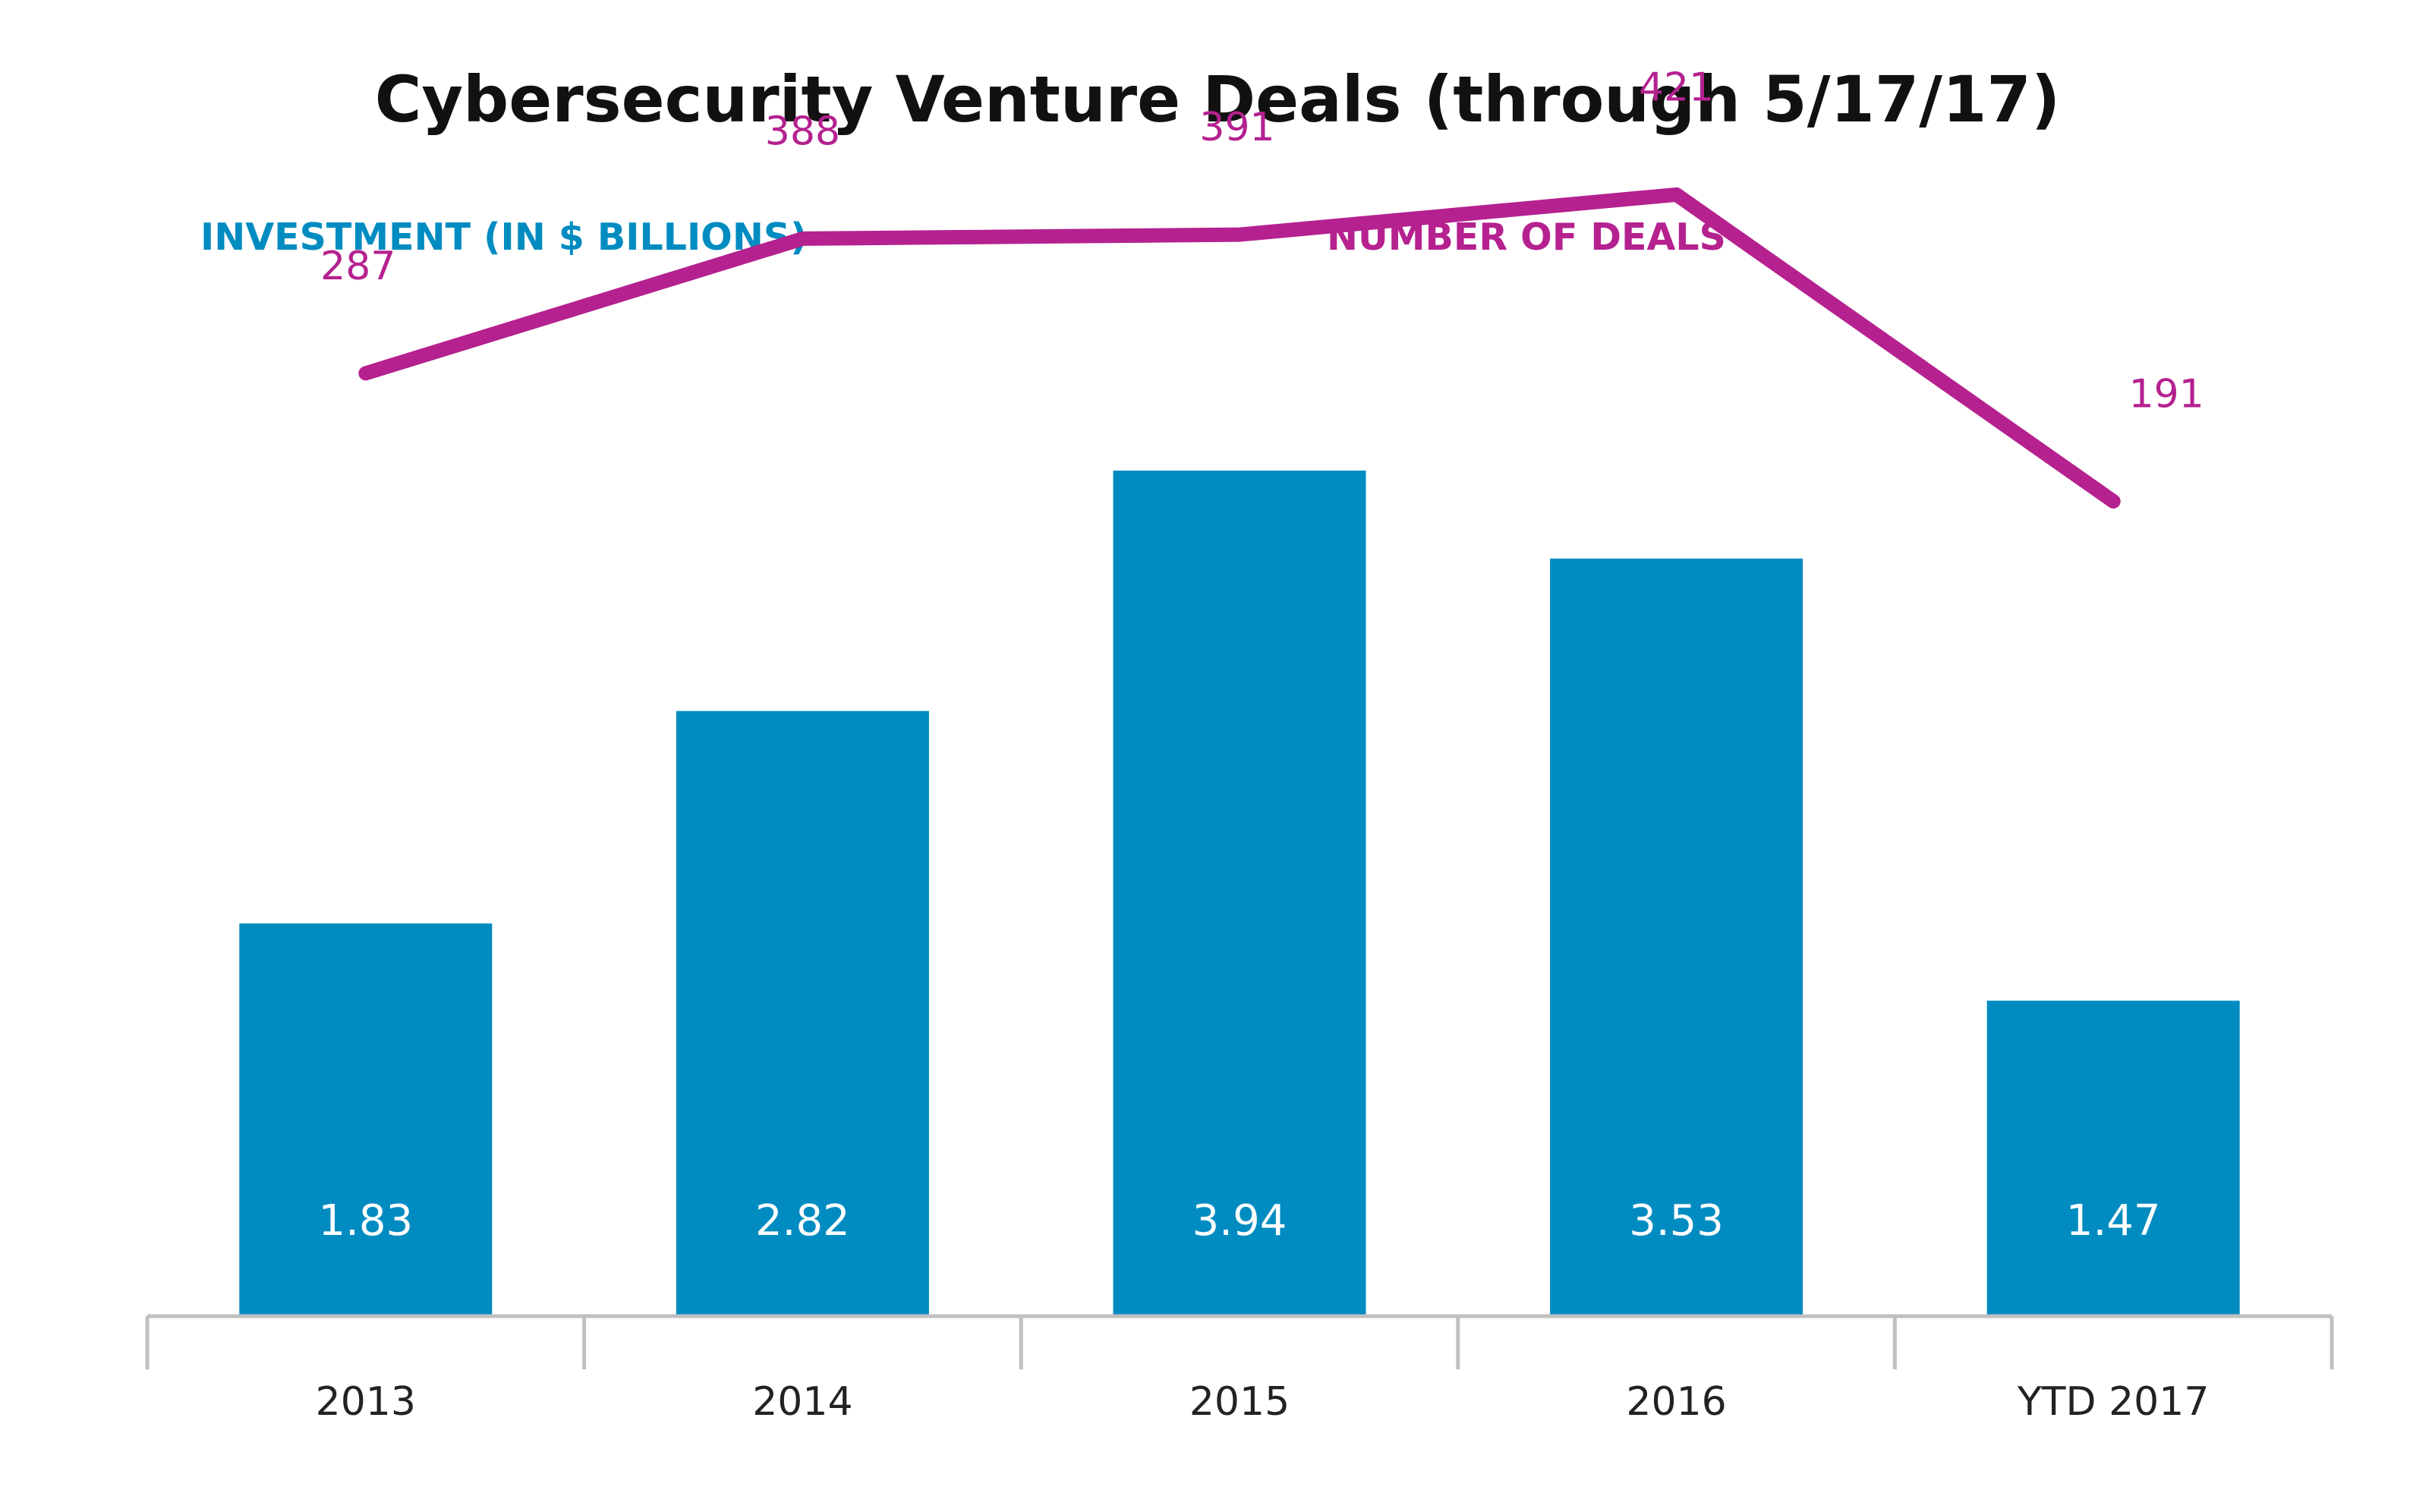 The width and height of the screenshot is (2435, 1512). What do you see at coordinates (365, 1221) in the screenshot?
I see `bar-value-label: 1.83` at bounding box center [365, 1221].